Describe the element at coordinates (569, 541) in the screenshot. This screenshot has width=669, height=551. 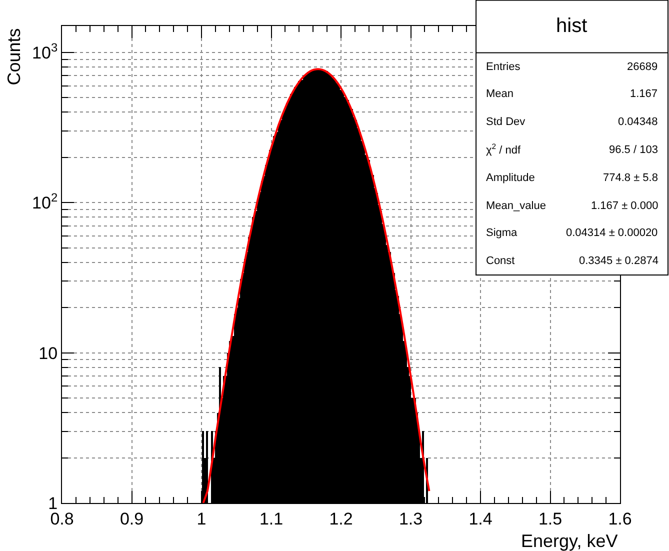
I see `x-axis-title: Energy, keV` at that location.